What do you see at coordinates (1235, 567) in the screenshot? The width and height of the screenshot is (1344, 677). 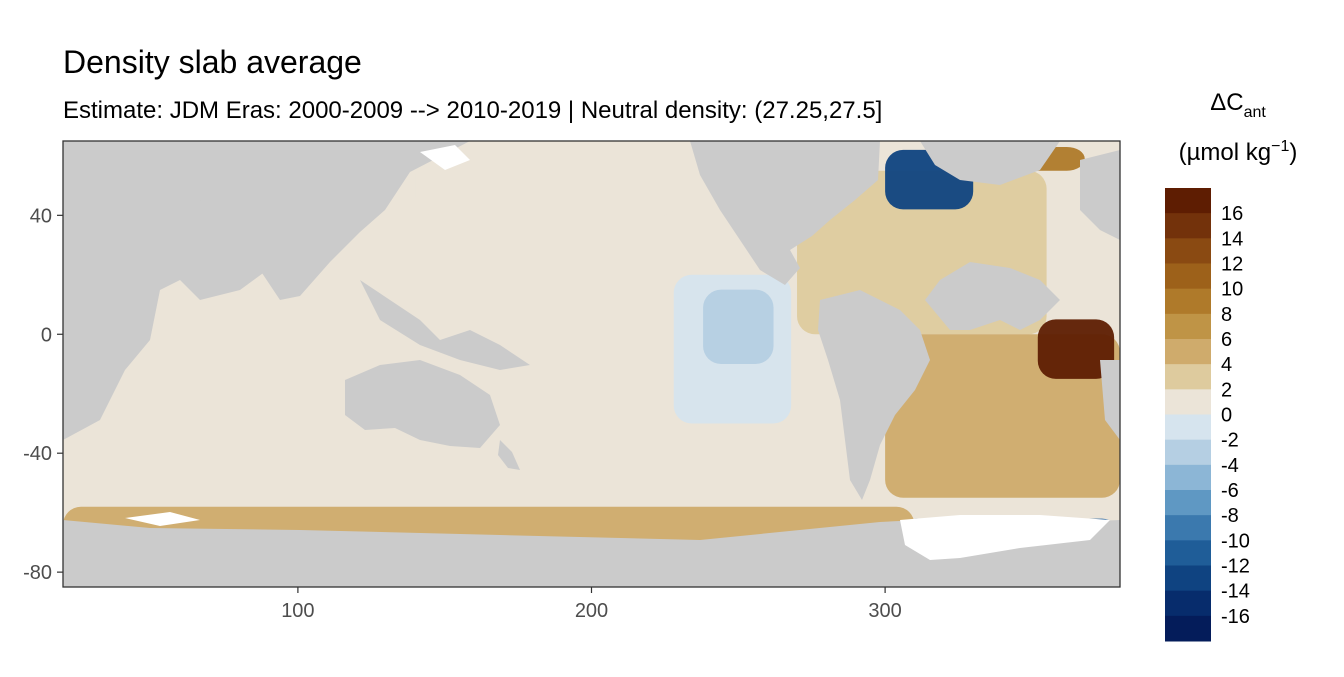 I see `legend-label: -12` at bounding box center [1235, 567].